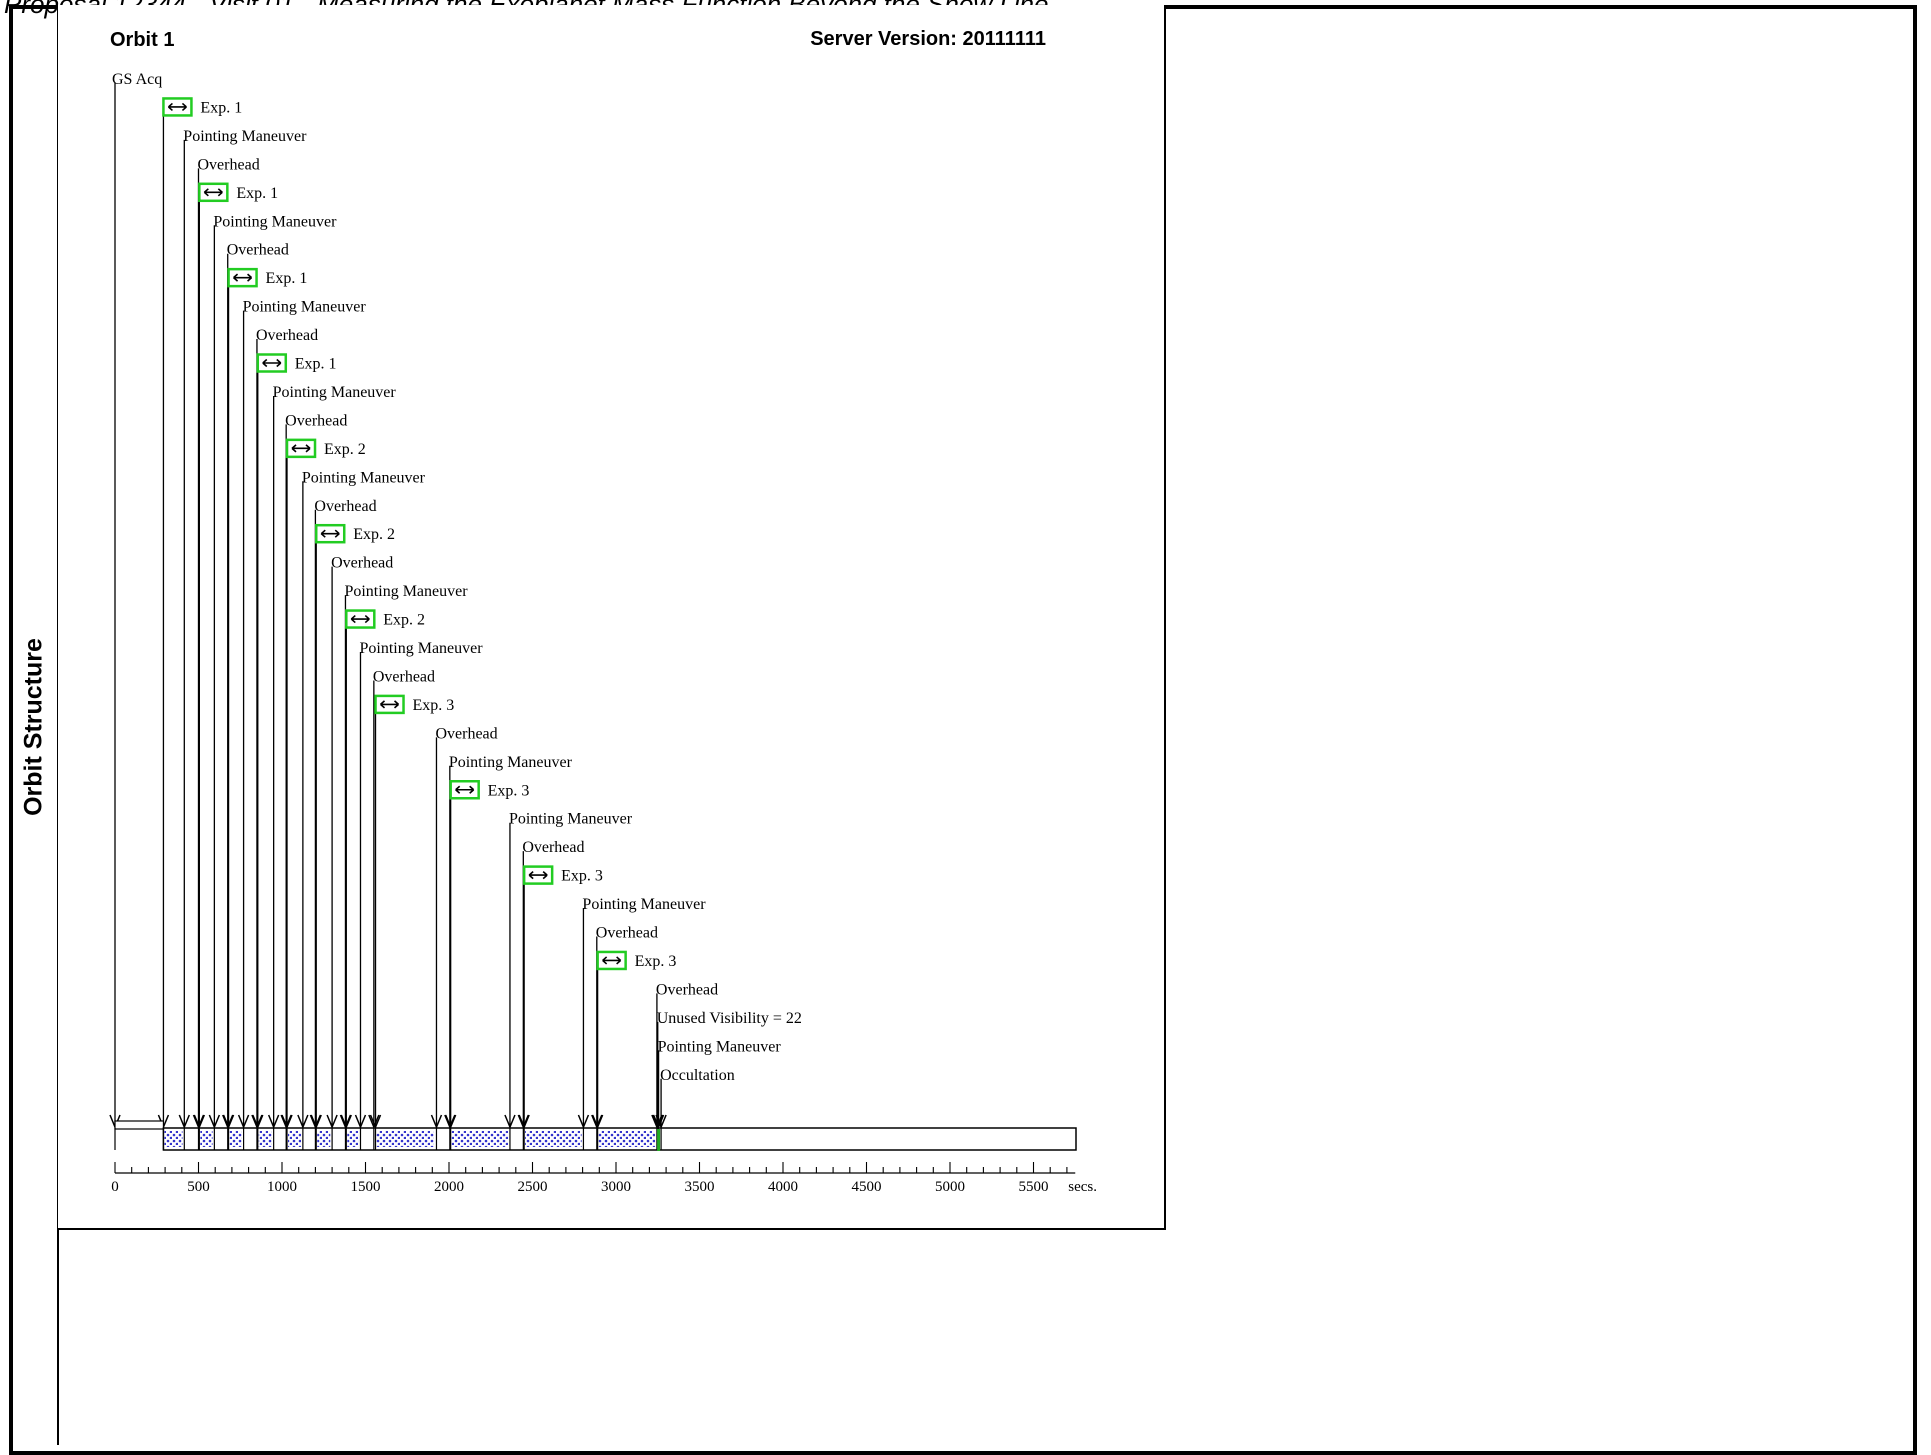 The width and height of the screenshot is (1931, 1455). I want to click on event-label: Occultation, so click(697, 1075).